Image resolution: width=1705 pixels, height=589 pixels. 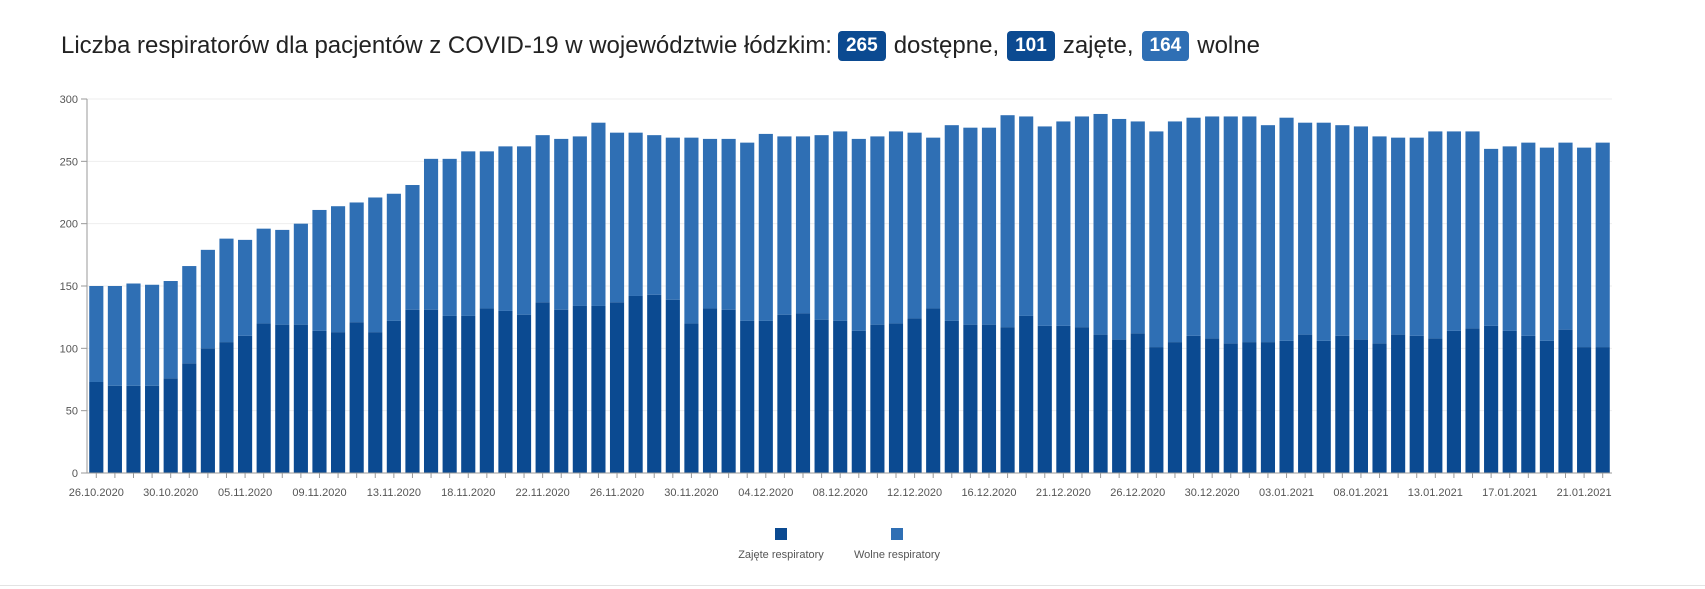 What do you see at coordinates (781, 555) in the screenshot?
I see `legend-label: Zajęte respiratory` at bounding box center [781, 555].